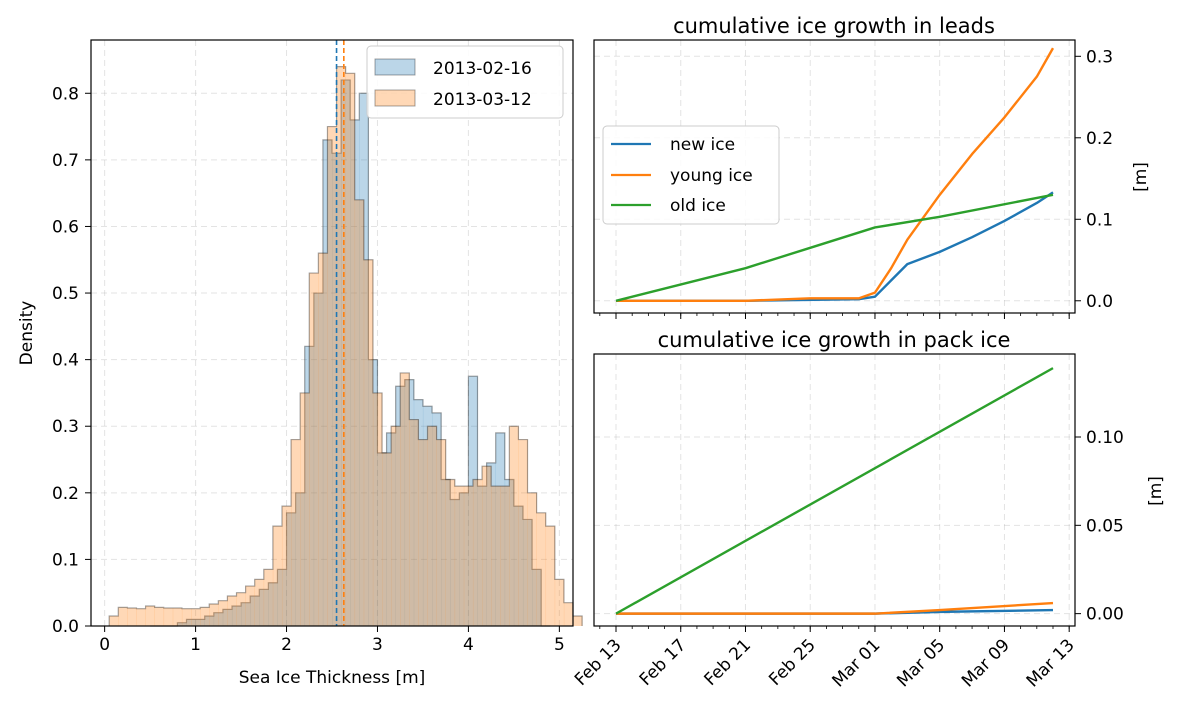  I want to click on series-line-new-ice, so click(835, 246).